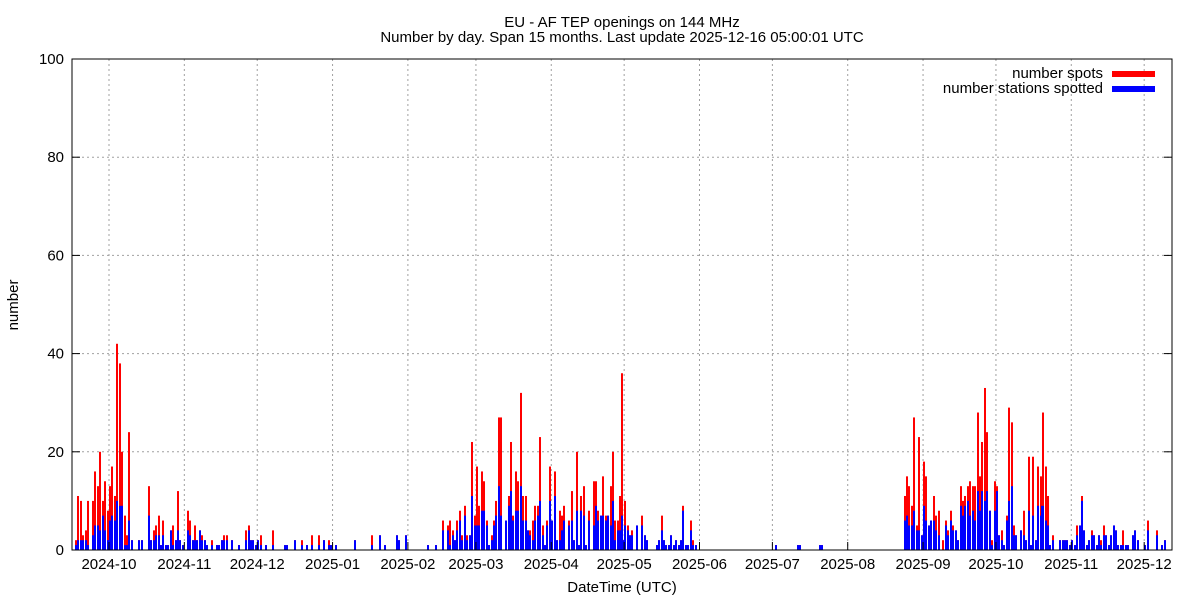  Describe the element at coordinates (1071, 564) in the screenshot. I see `x-tick-label: 2025-11` at that location.